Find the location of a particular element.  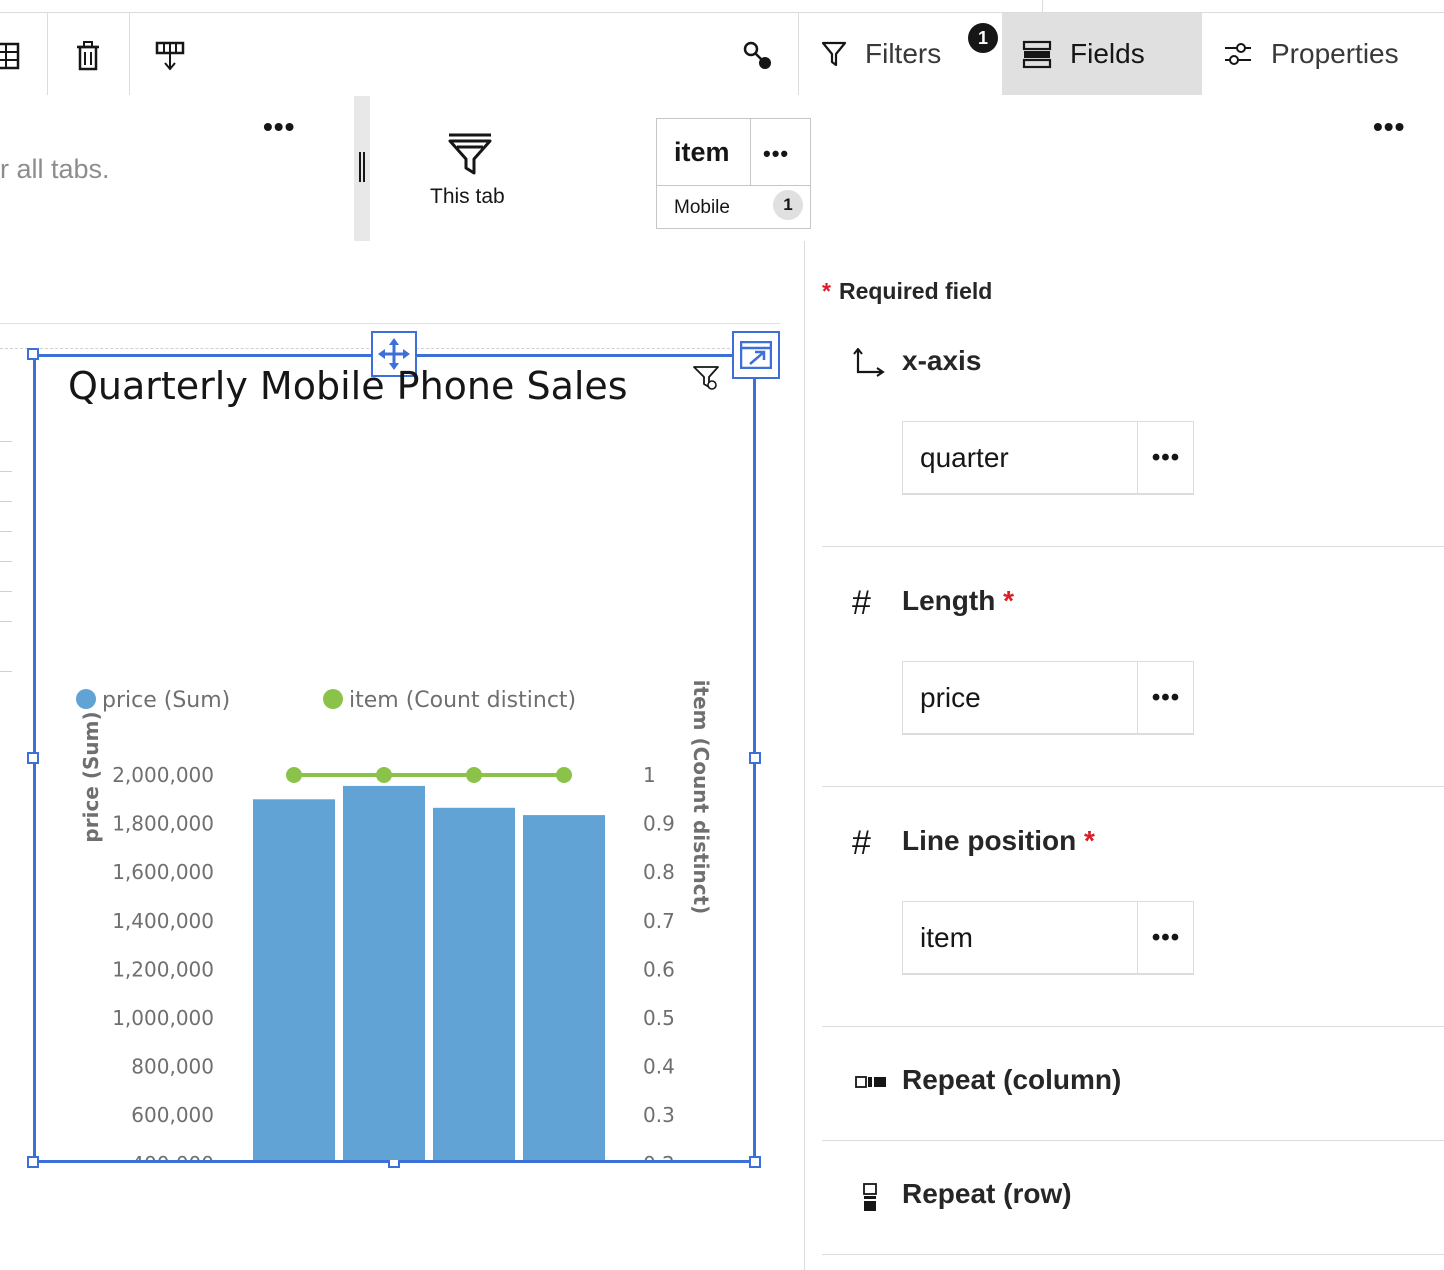

chart-title: Quarterly Mobile Phone Sales is located at coordinates (348, 386).